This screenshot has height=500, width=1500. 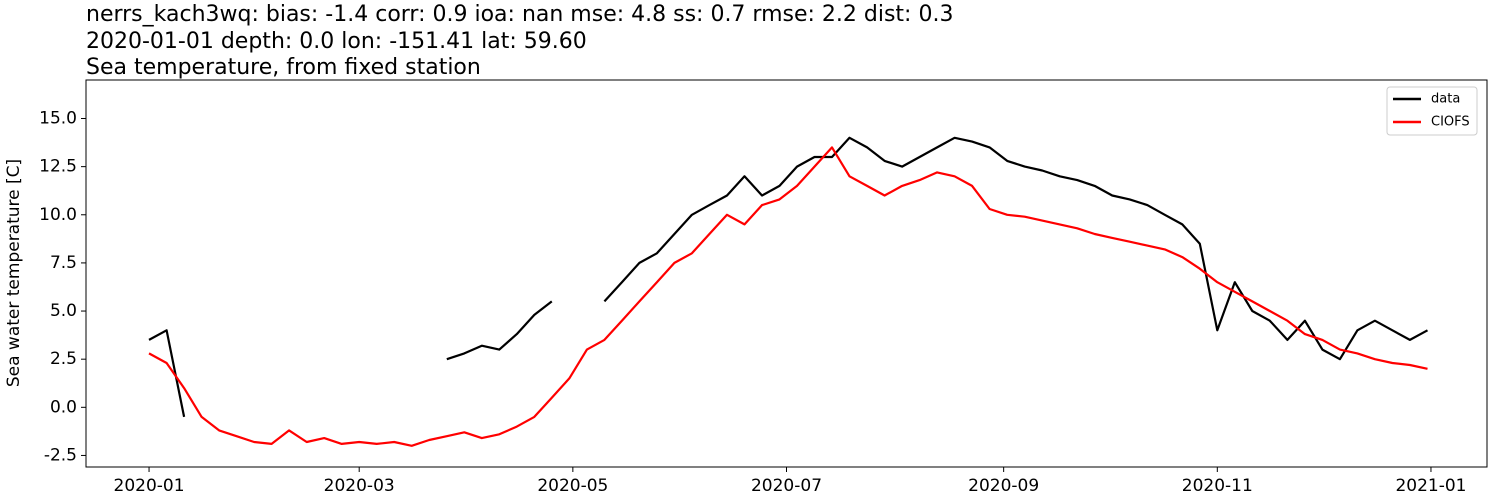 What do you see at coordinates (63, 359) in the screenshot?
I see `y-tick-label: 2.5` at bounding box center [63, 359].